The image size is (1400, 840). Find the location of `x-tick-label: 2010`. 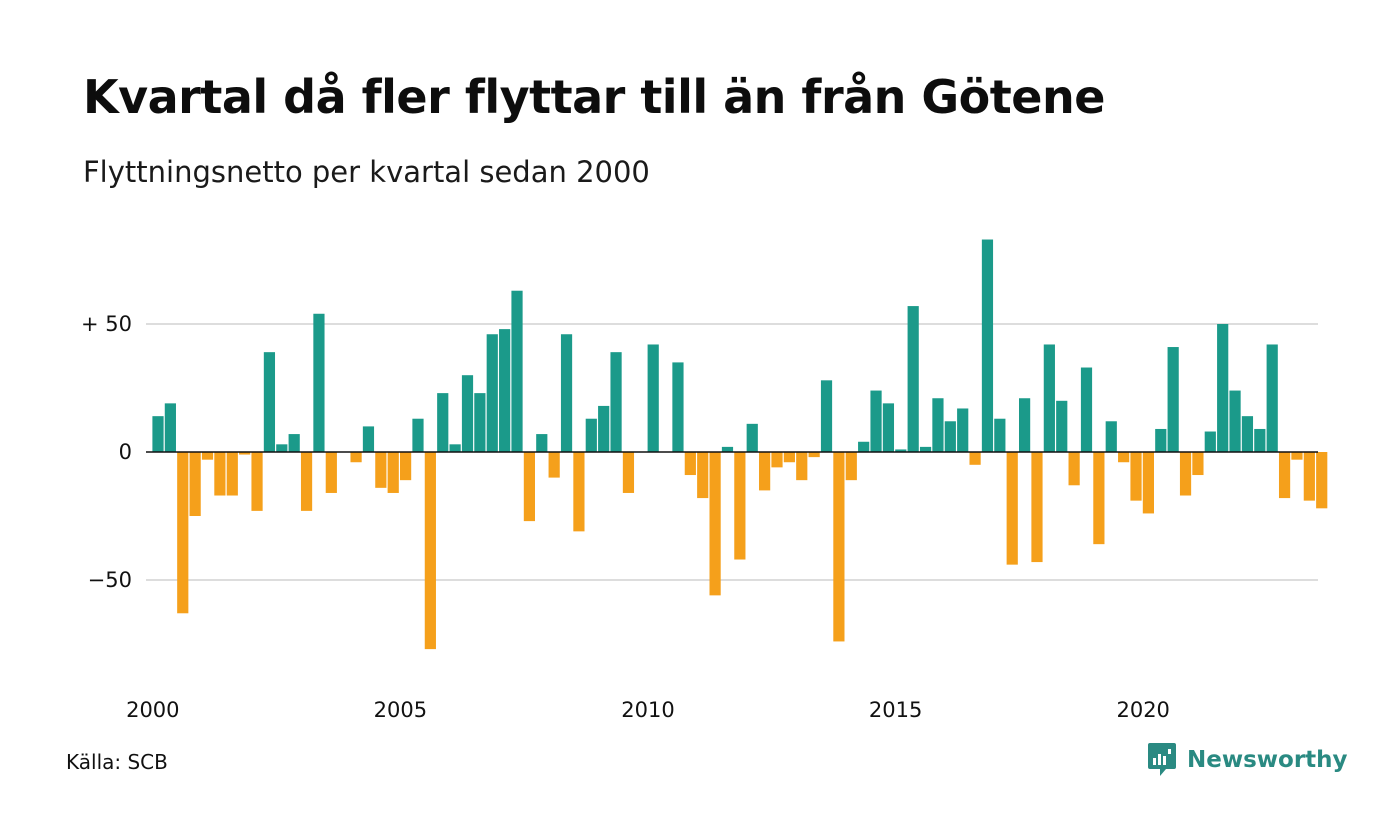

x-tick-label: 2010 is located at coordinates (647, 710).